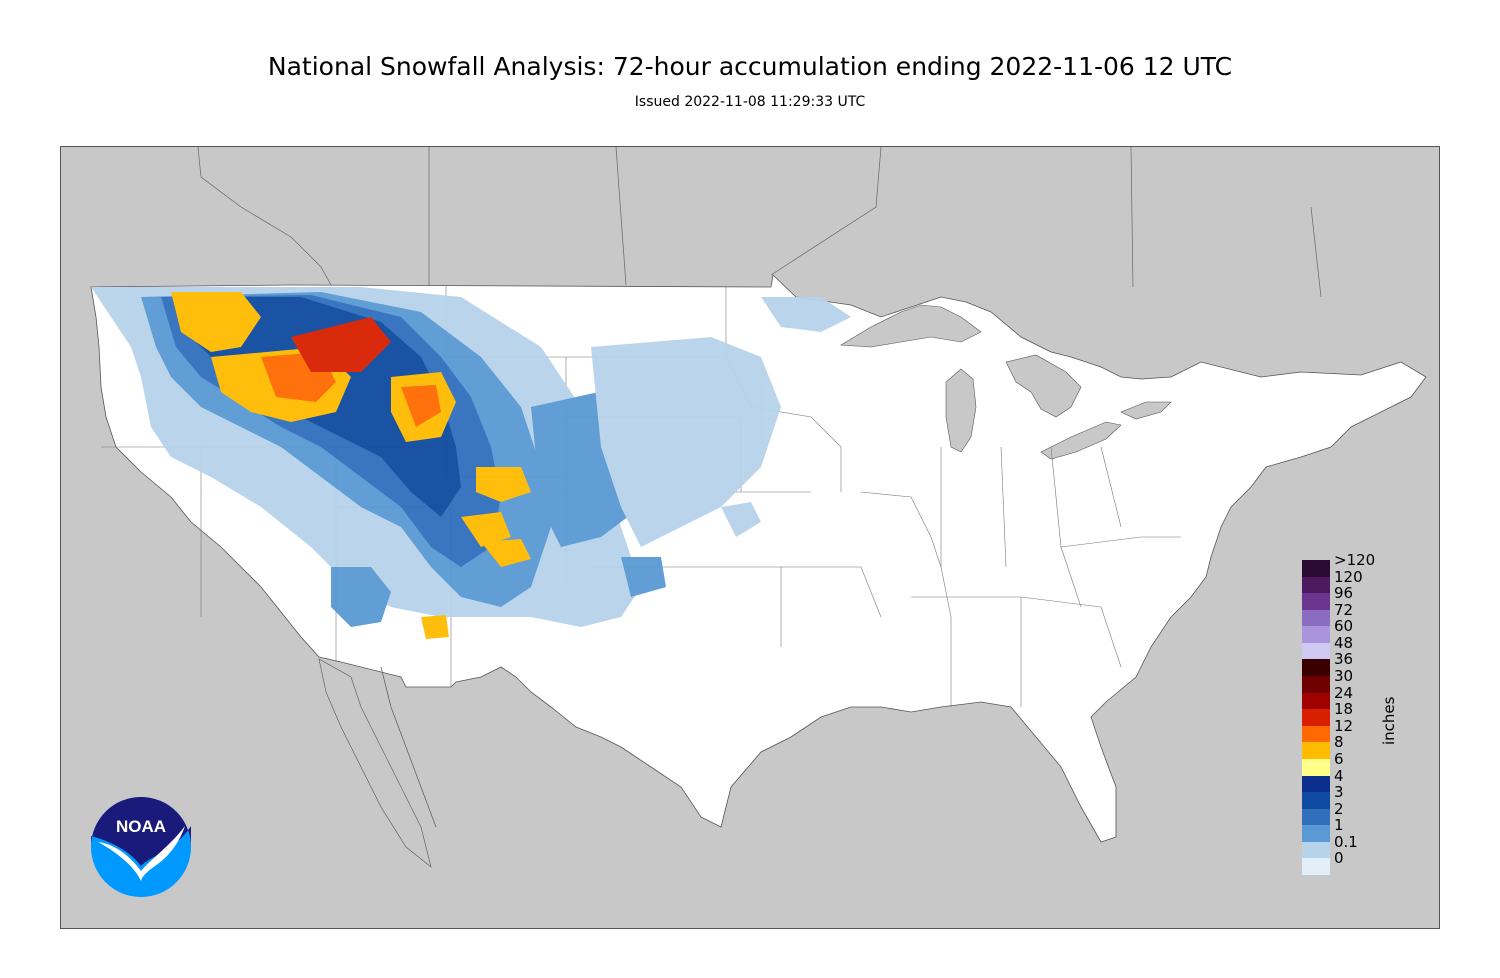  I want to click on legend-label: 48, so click(1344, 642).